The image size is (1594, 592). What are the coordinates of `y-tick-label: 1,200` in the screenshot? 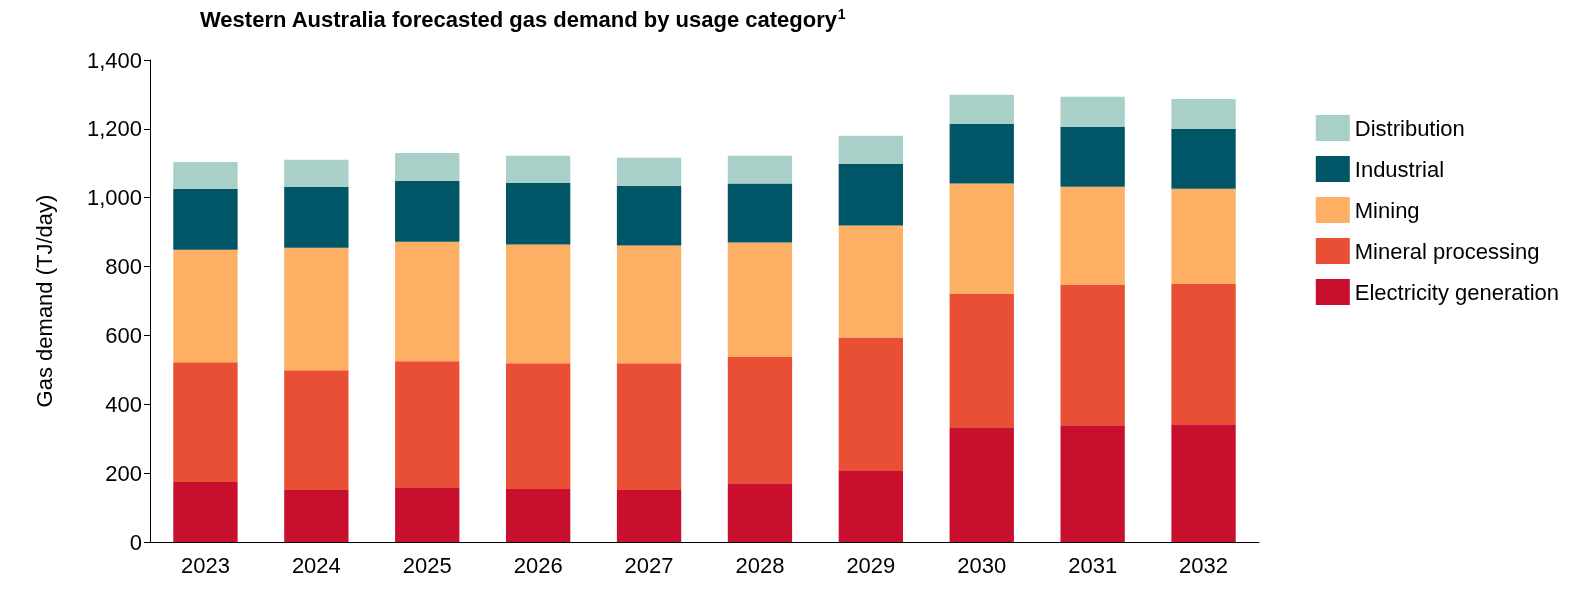 It's located at (114, 129).